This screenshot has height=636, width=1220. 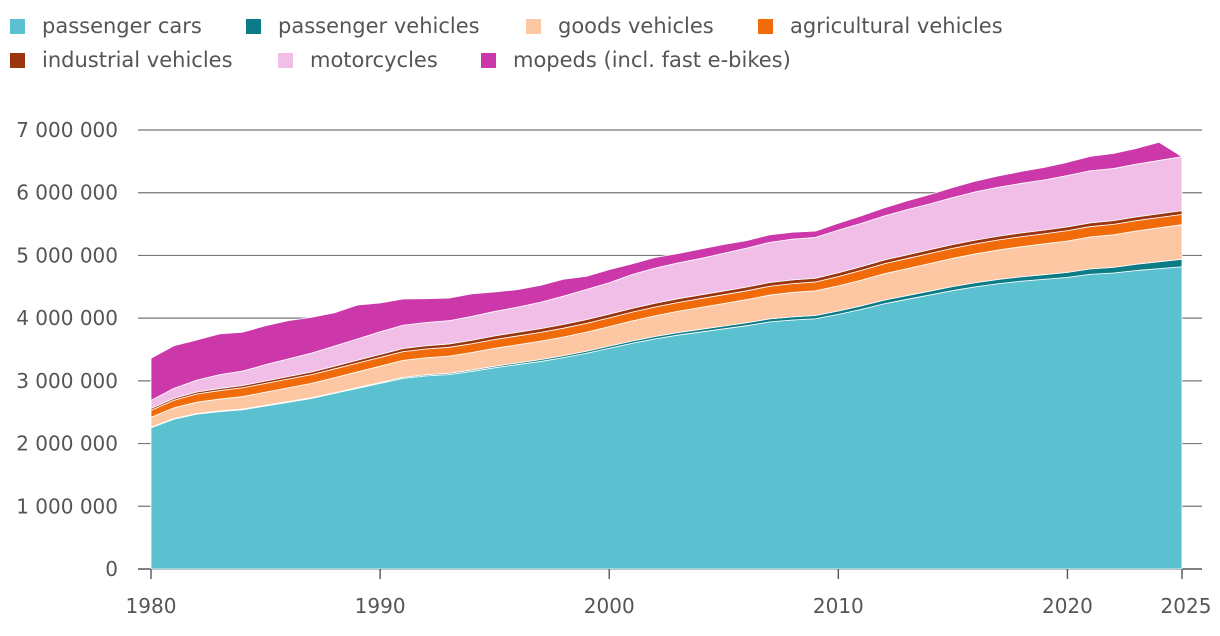 I want to click on legend-item-motorcycles: motorcycles, so click(x=358, y=60).